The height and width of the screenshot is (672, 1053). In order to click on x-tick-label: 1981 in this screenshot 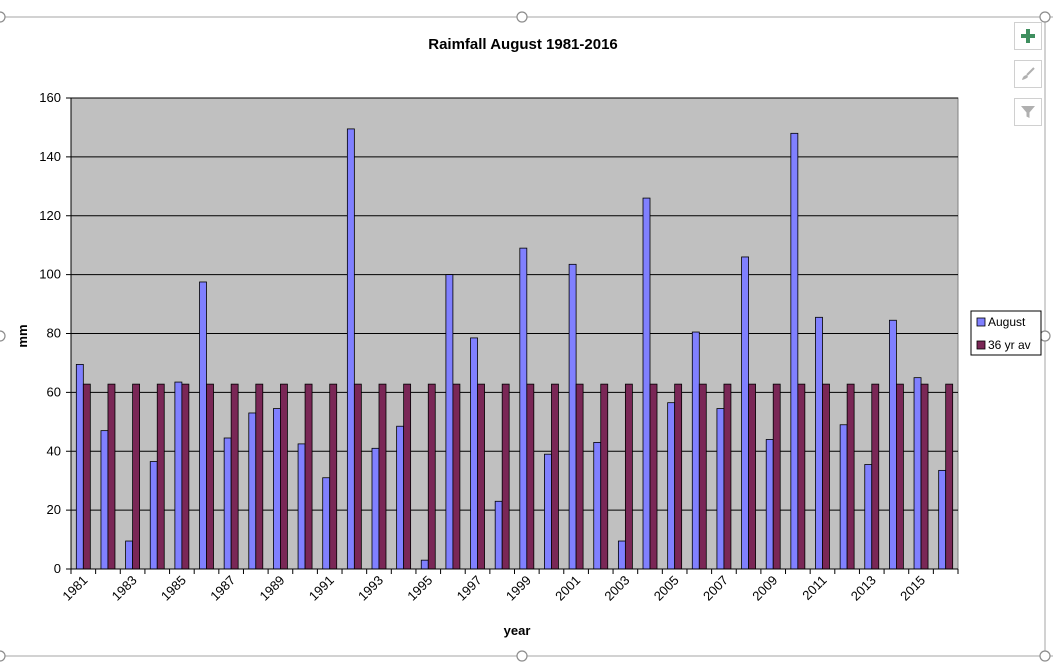, I will do `click(74, 588)`.